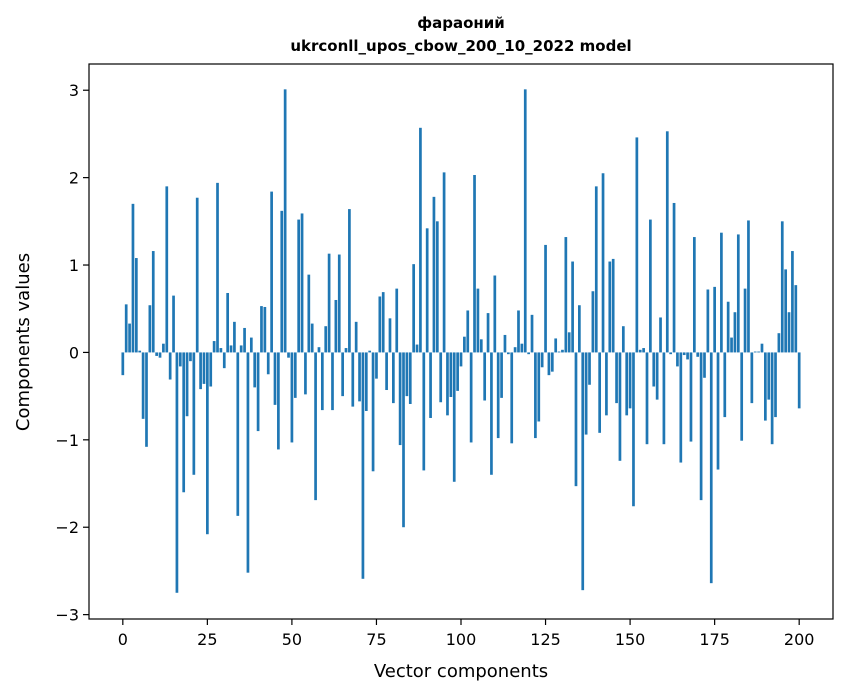 This screenshot has height=696, width=847. Describe the element at coordinates (714, 639) in the screenshot. I see `x-tick-label: 175` at that location.